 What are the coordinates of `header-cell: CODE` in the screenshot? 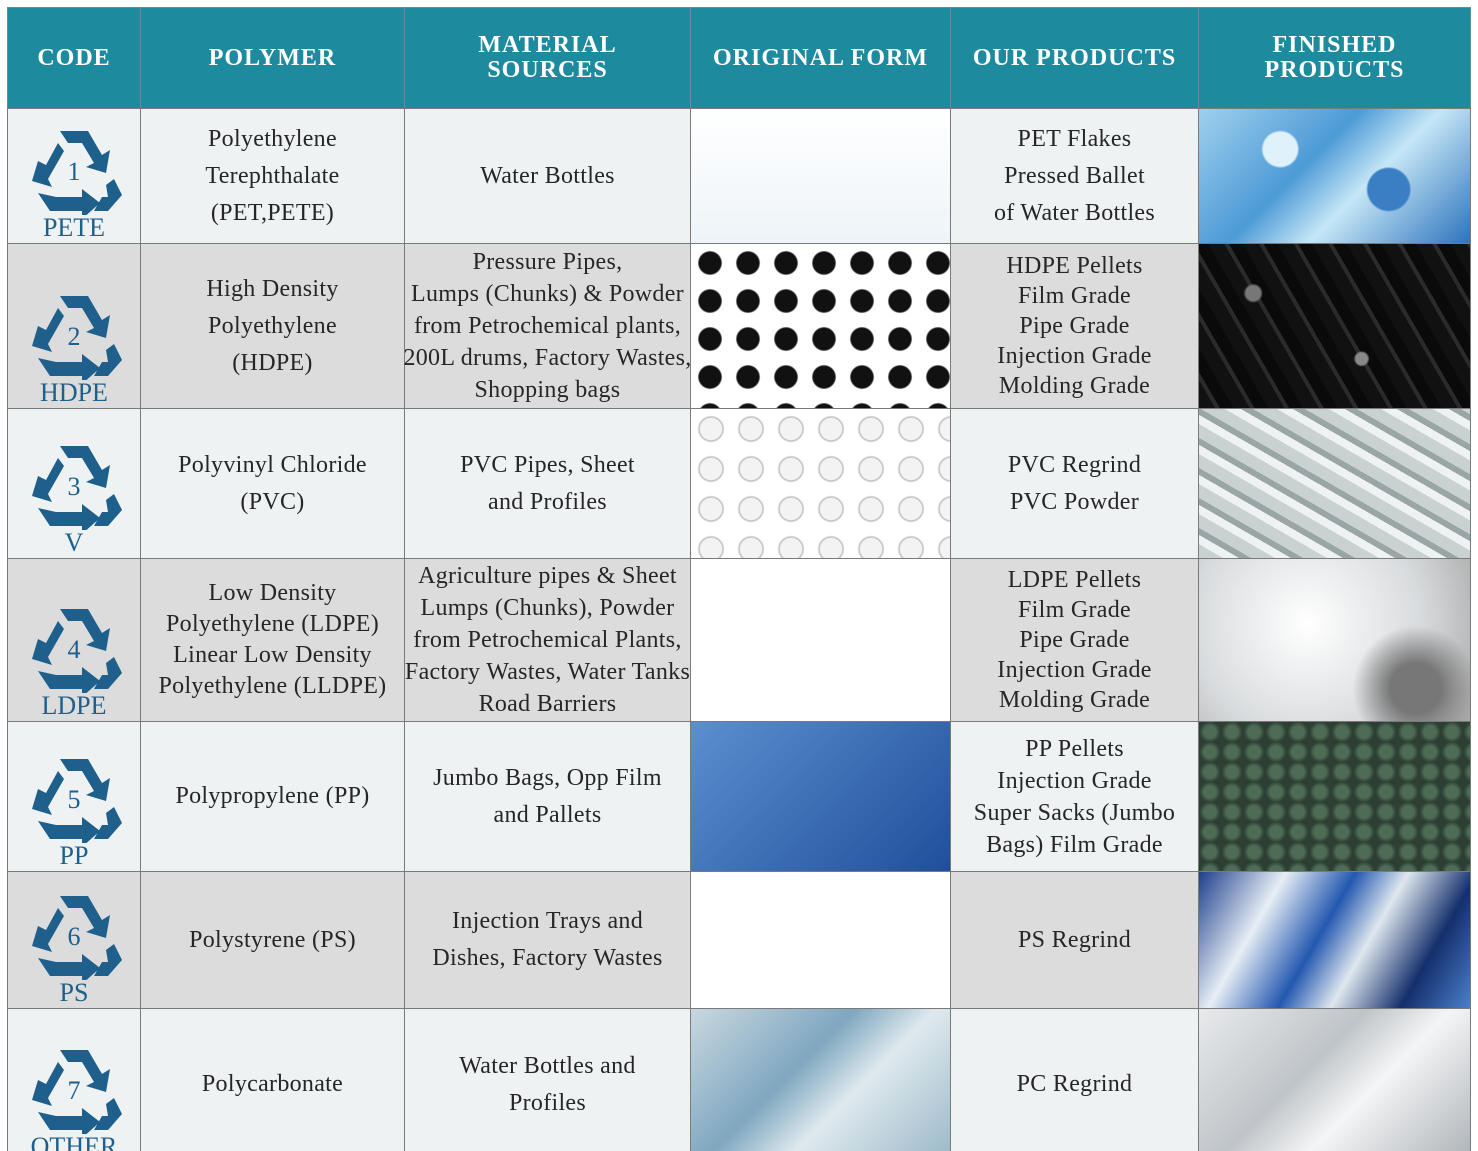 It's located at (74, 58).